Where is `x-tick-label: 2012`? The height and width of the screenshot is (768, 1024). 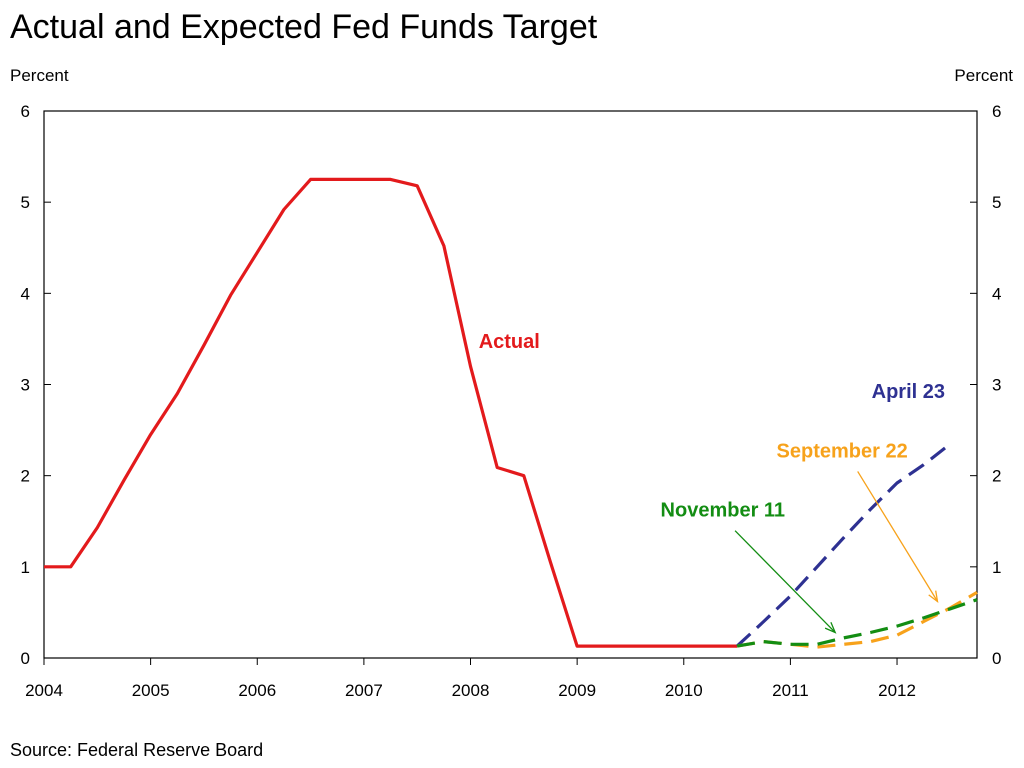 x-tick-label: 2012 is located at coordinates (897, 690).